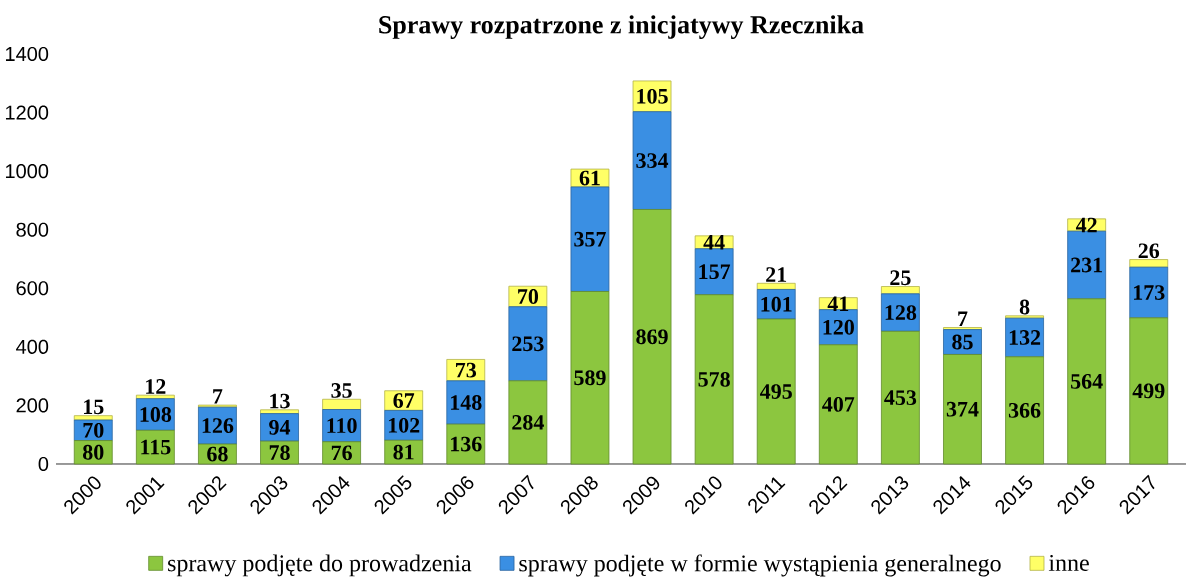 Image resolution: width=1200 pixels, height=588 pixels. I want to click on legend-label: sprawy podjęte w formie wystąpienia generalnego, so click(760, 565).